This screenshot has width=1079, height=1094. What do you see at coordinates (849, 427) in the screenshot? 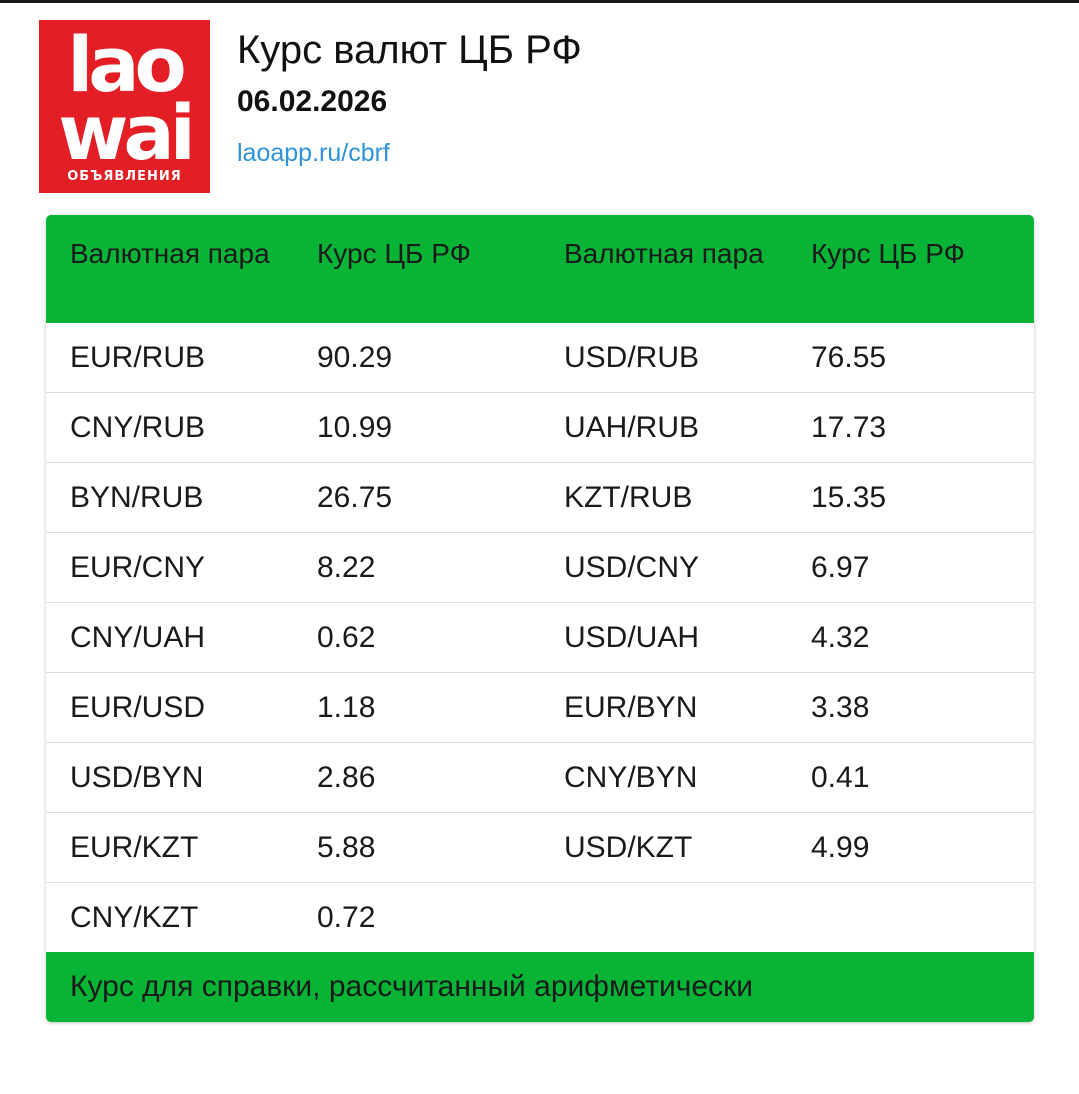
I see `rate-value: 17.73` at bounding box center [849, 427].